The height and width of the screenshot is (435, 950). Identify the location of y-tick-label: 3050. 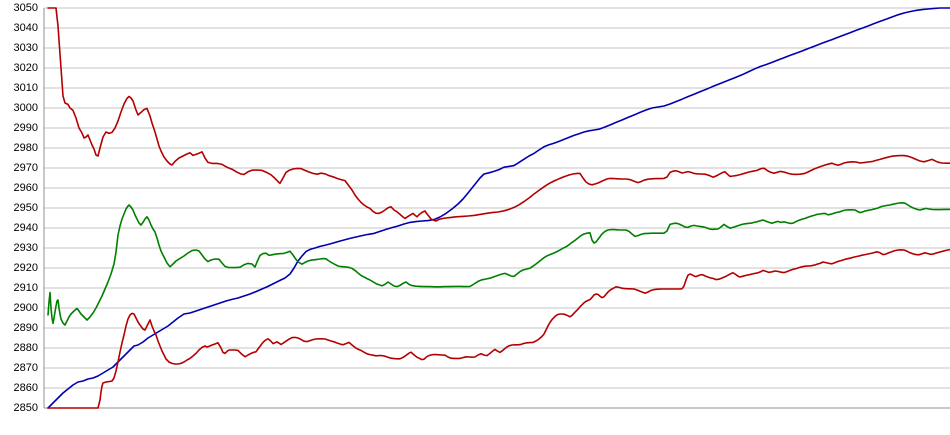
(25, 7).